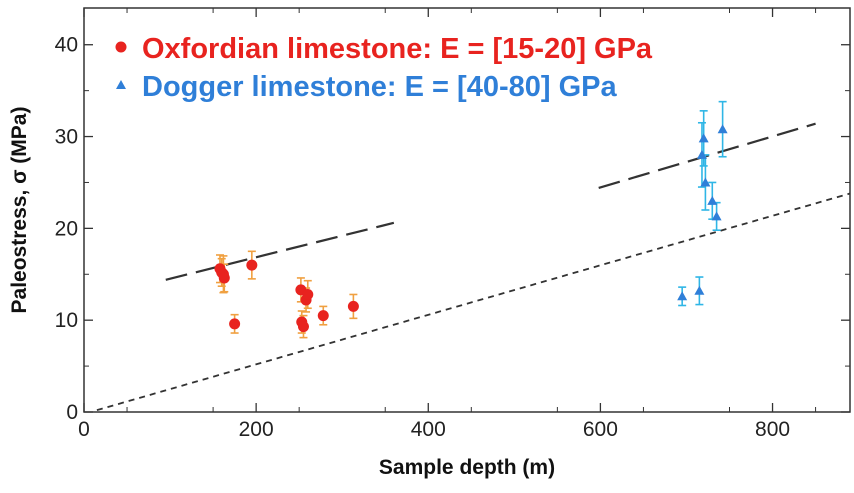 The image size is (854, 493). What do you see at coordinates (467, 467) in the screenshot?
I see `x-axis-title: Sample depth (m)` at bounding box center [467, 467].